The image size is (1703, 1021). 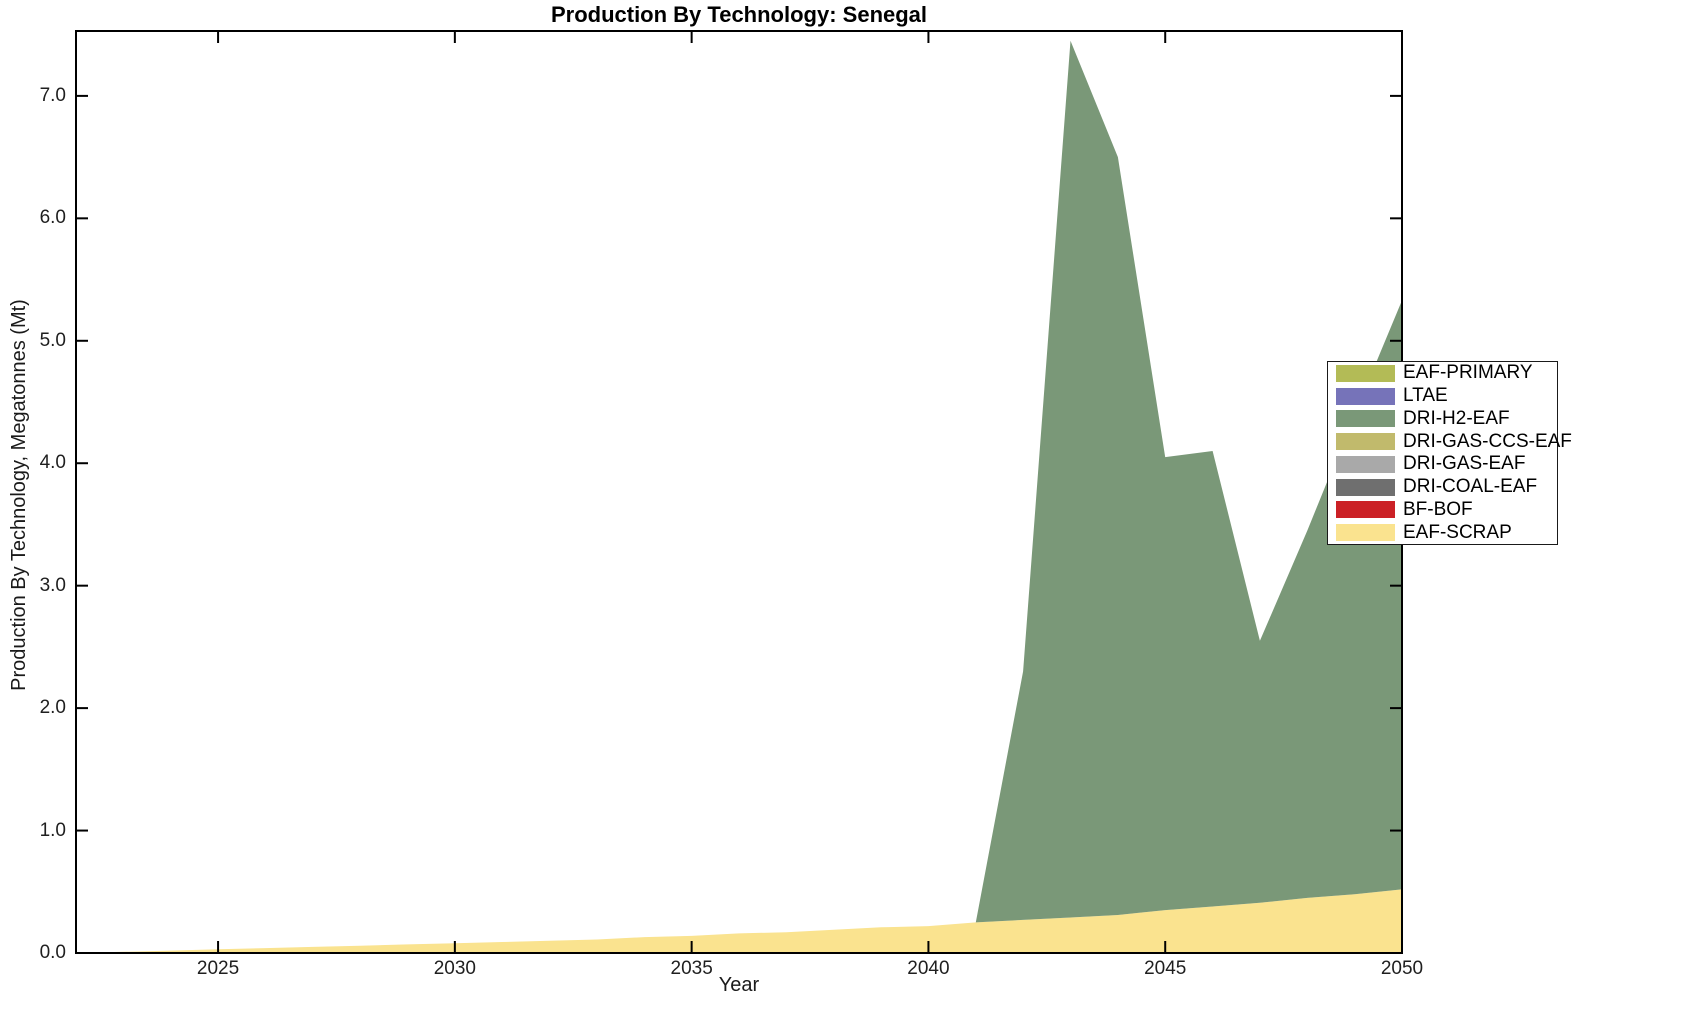 What do you see at coordinates (1365, 533) in the screenshot?
I see `legend-swatch-eaf-scrap` at bounding box center [1365, 533].